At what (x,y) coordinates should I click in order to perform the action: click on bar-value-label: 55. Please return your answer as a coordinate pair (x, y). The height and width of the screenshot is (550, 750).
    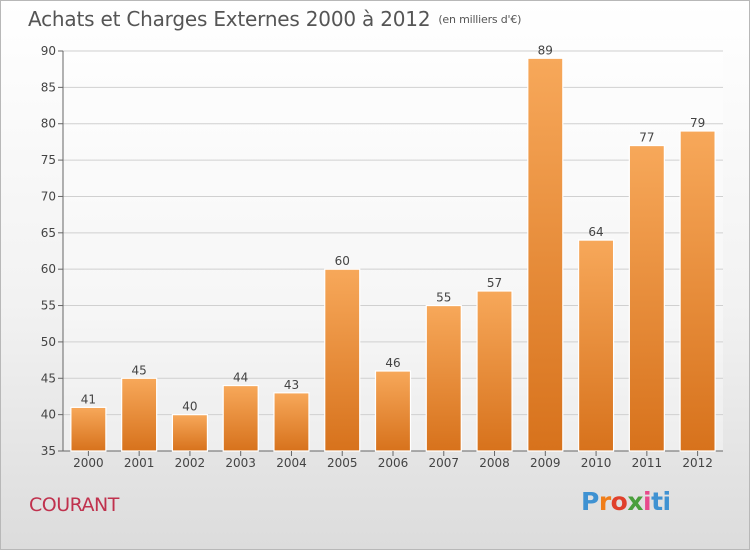
    Looking at the image, I should click on (443, 298).